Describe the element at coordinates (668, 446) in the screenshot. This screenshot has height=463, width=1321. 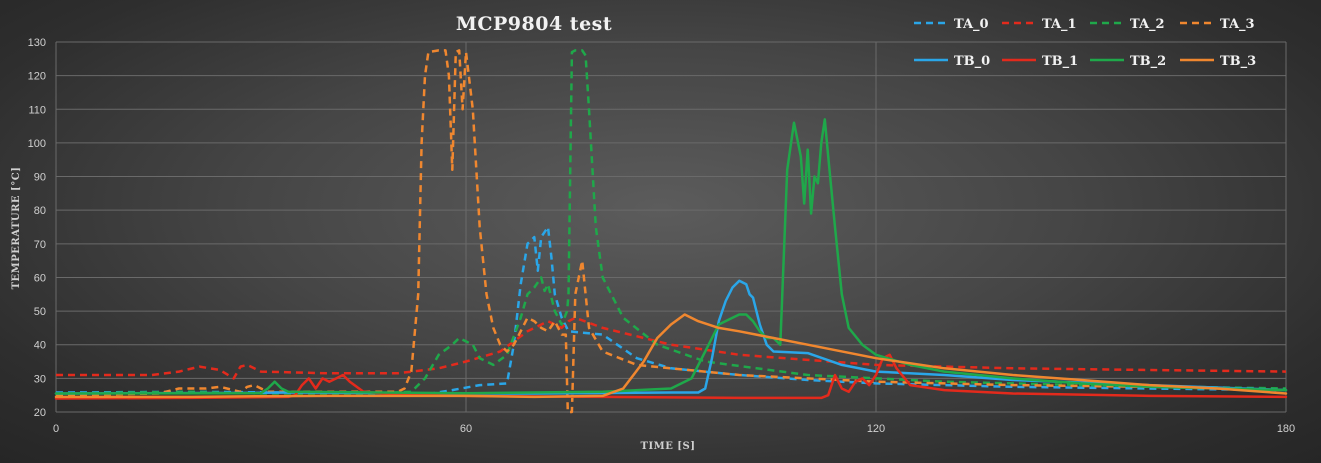
I see `x-axis-title: TIME [S]` at that location.